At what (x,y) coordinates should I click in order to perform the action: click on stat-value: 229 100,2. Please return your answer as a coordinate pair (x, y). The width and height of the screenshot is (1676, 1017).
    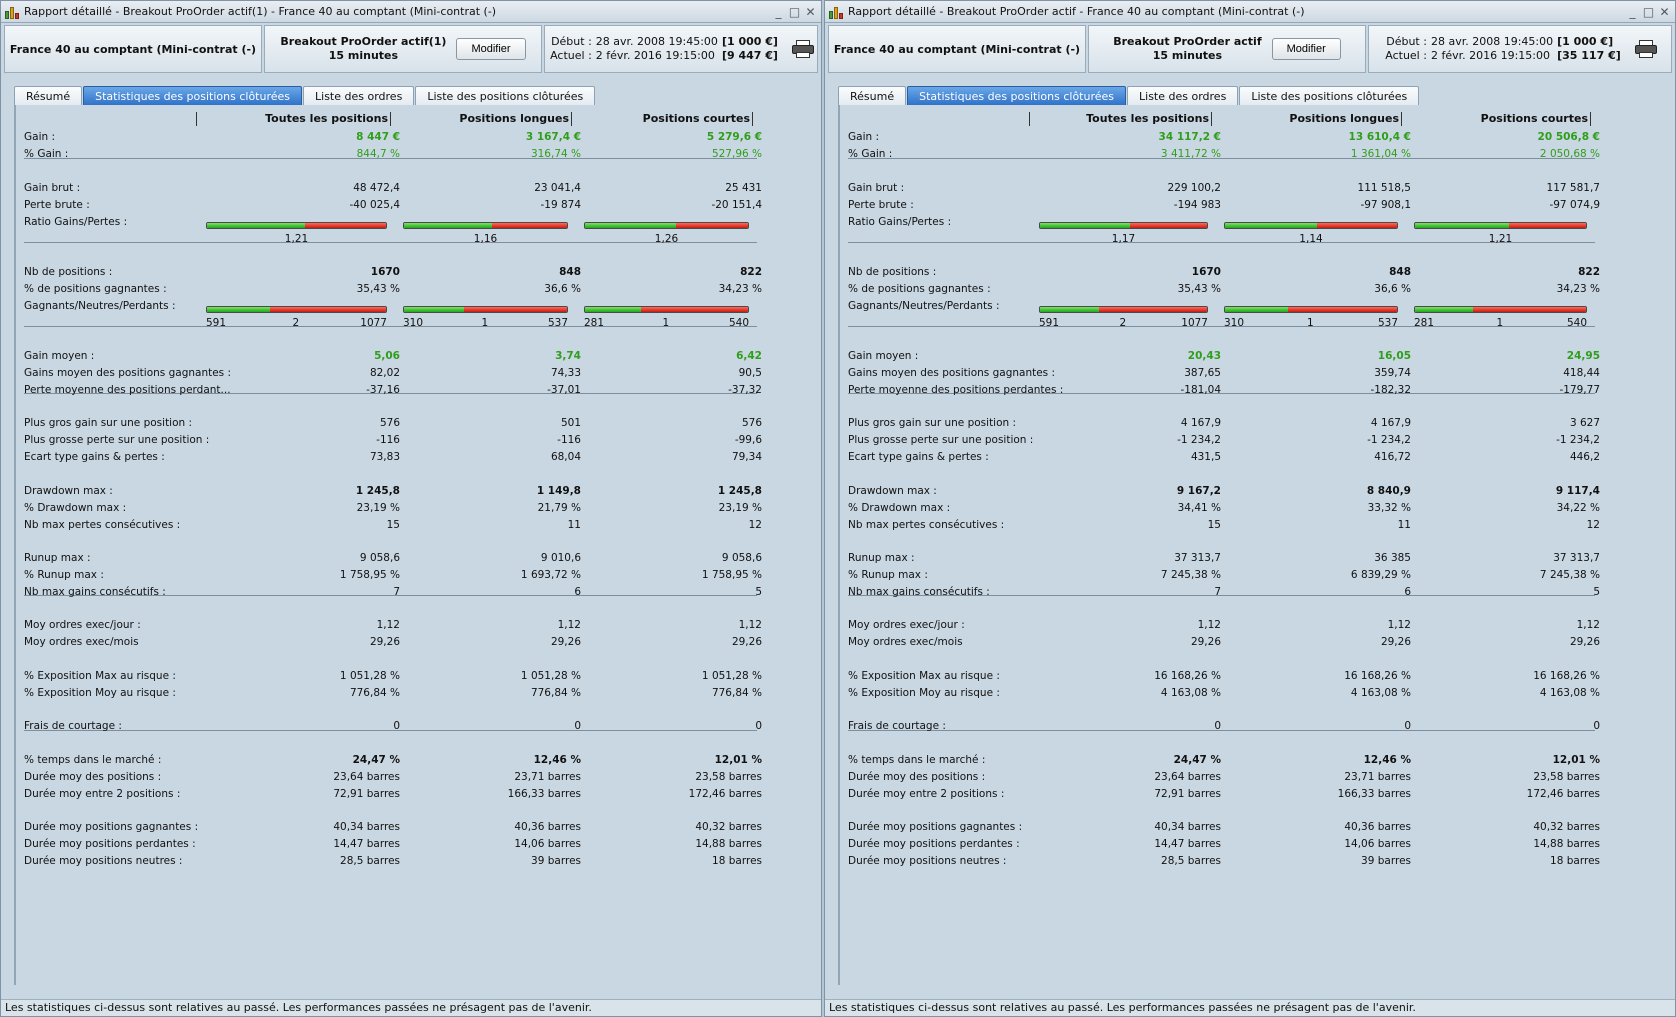
    Looking at the image, I should click on (1194, 188).